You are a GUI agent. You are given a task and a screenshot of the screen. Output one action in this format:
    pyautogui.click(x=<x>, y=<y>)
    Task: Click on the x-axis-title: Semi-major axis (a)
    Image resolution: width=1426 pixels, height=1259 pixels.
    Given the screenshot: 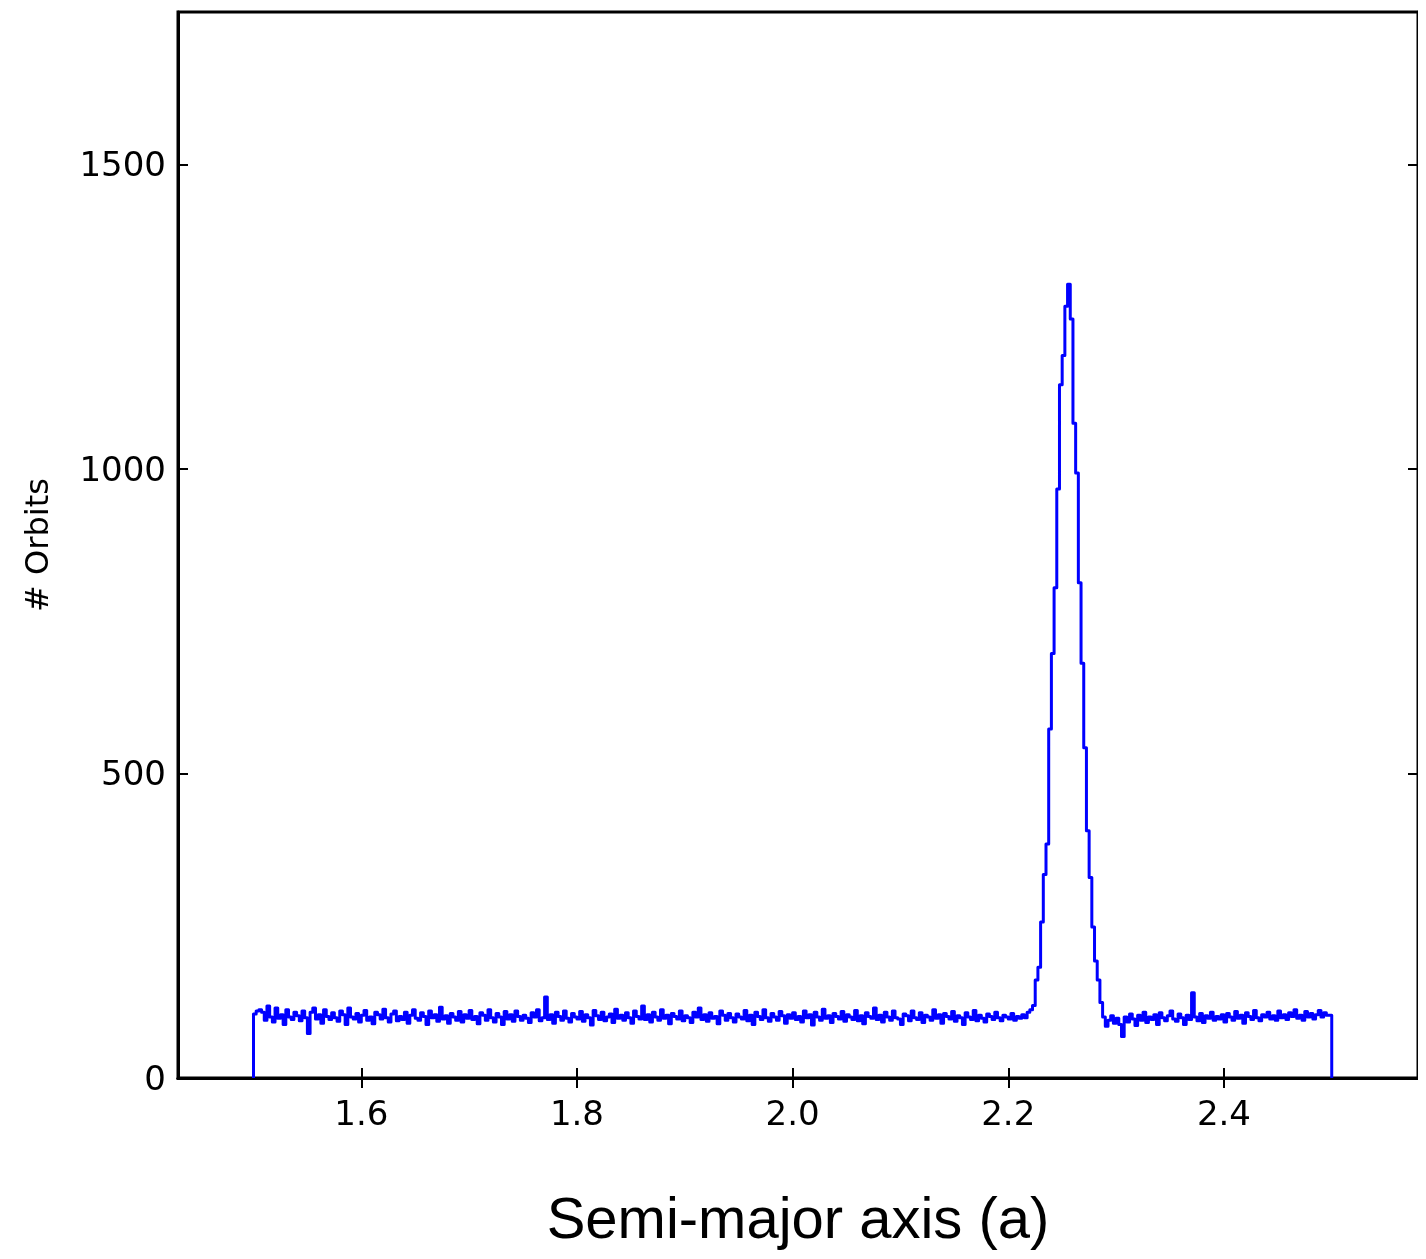 What is the action you would take?
    pyautogui.click(x=798, y=1217)
    